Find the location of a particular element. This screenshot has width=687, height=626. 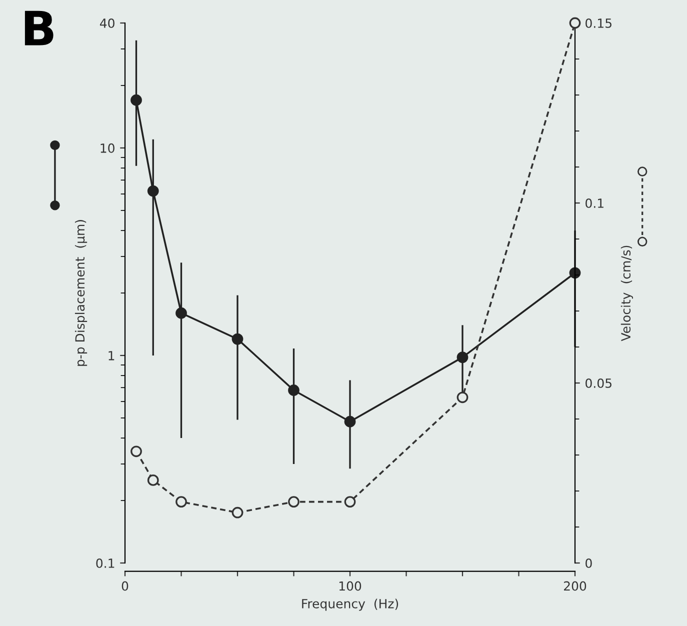

y2-tick-label: 0.05 is located at coordinates (599, 383).